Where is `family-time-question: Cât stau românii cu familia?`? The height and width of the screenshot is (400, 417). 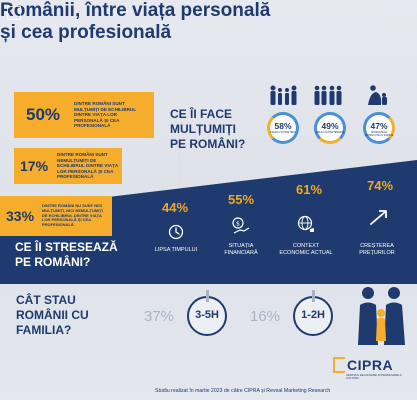 family-time-question: Cât stau românii cu familia? is located at coordinates (52, 315).